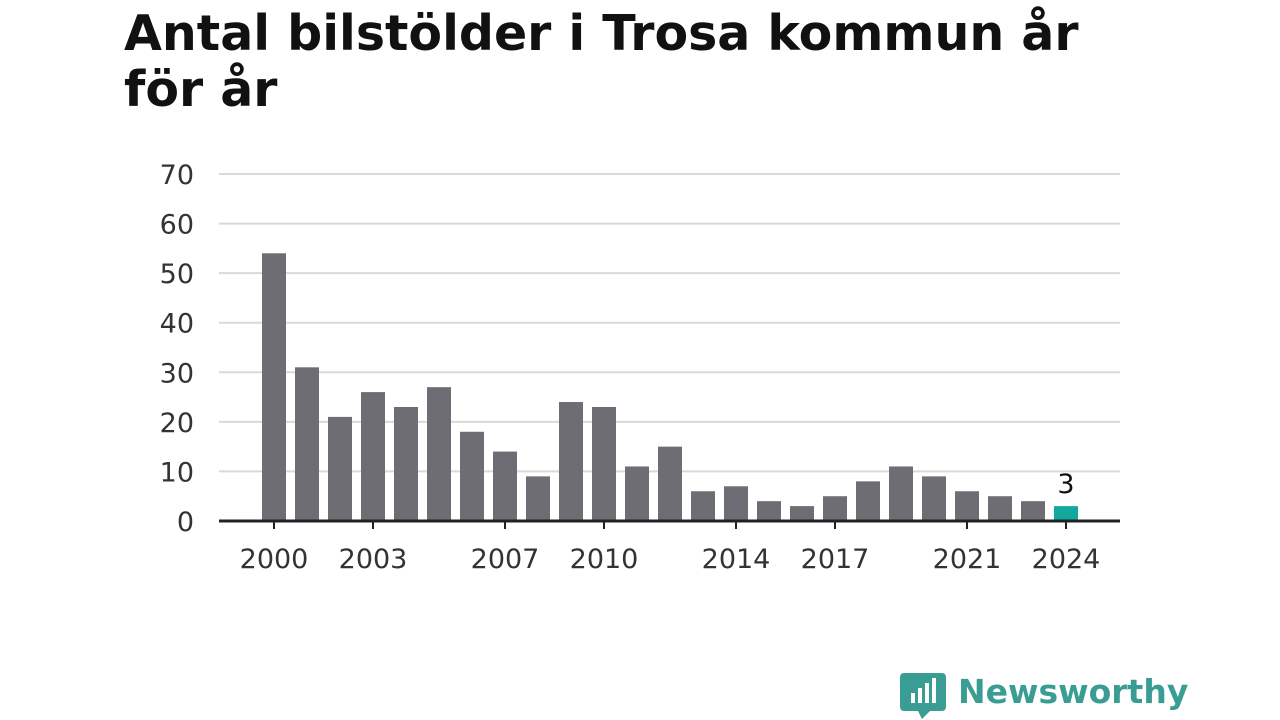 The image size is (1280, 720). I want to click on bar-2023, so click(1033, 511).